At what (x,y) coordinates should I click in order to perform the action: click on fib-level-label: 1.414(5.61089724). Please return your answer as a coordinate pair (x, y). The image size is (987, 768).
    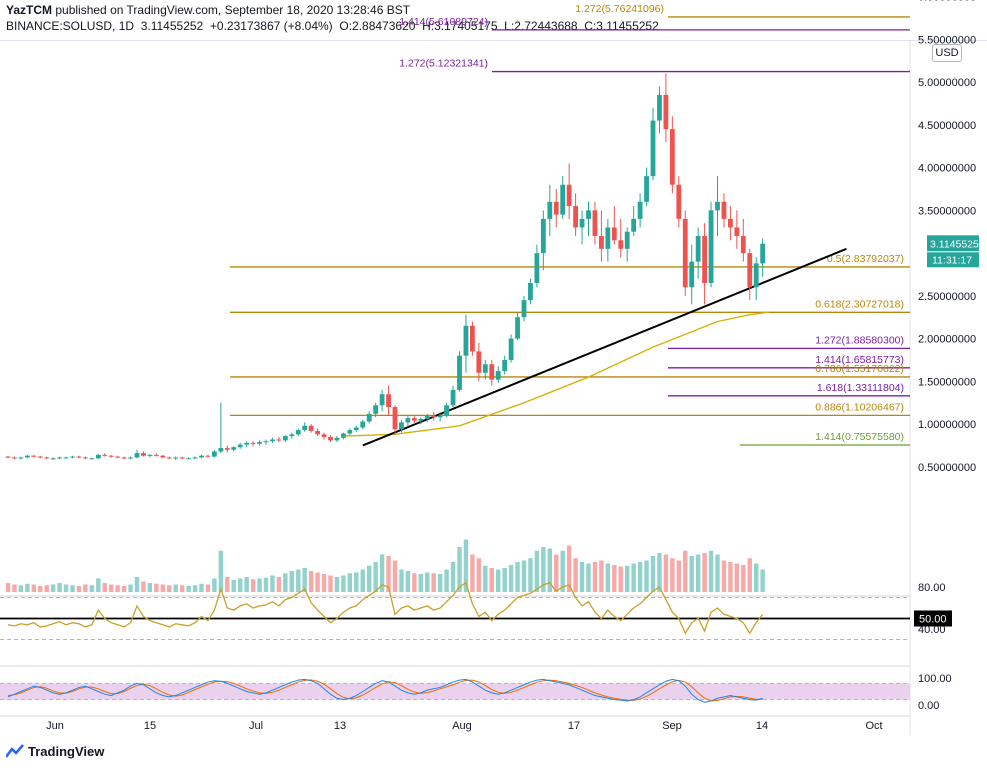
    Looking at the image, I should click on (443, 22).